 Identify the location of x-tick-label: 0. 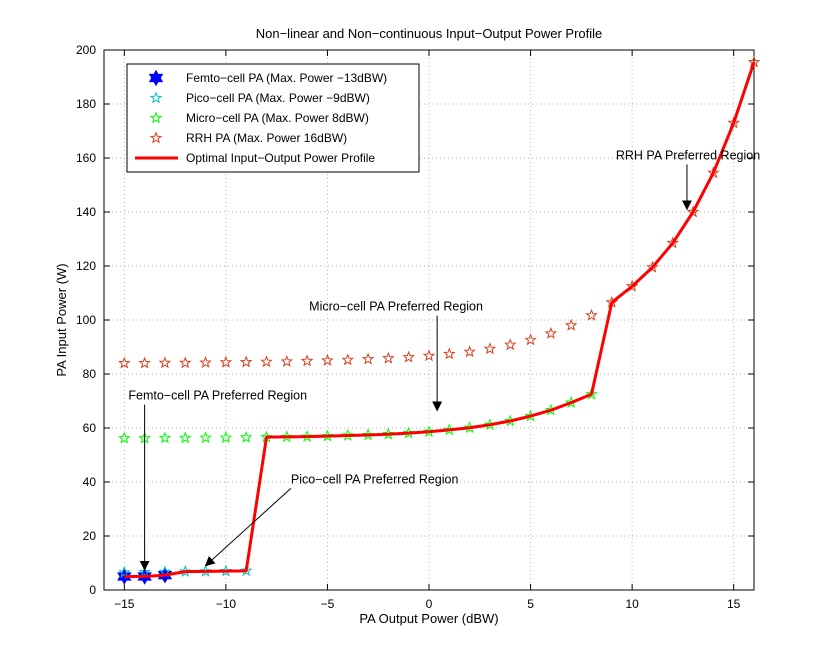
(429, 604).